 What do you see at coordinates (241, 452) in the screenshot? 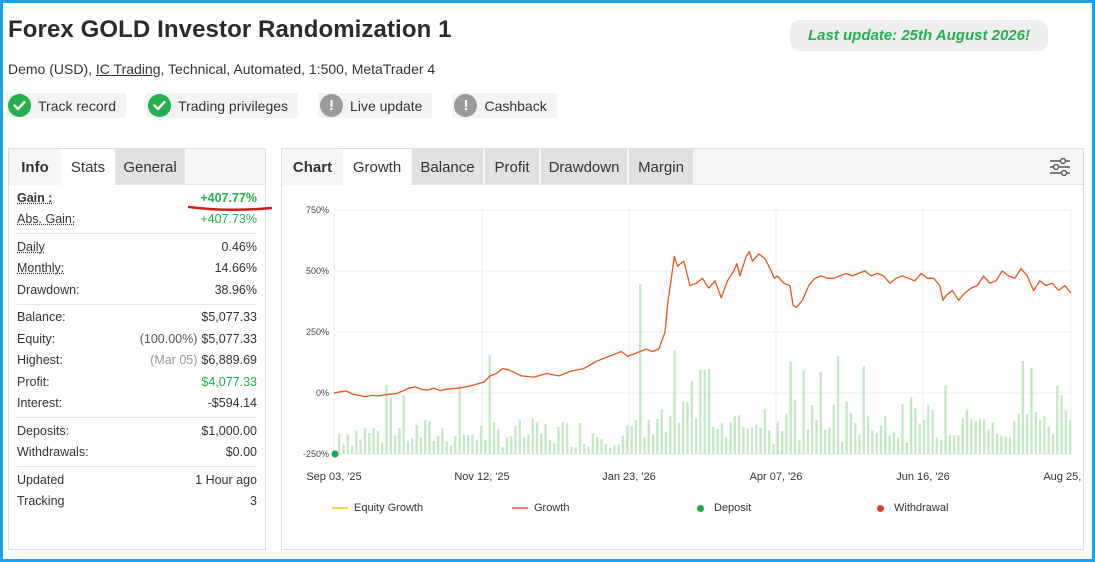
I see `stat-value: $0.00` at bounding box center [241, 452].